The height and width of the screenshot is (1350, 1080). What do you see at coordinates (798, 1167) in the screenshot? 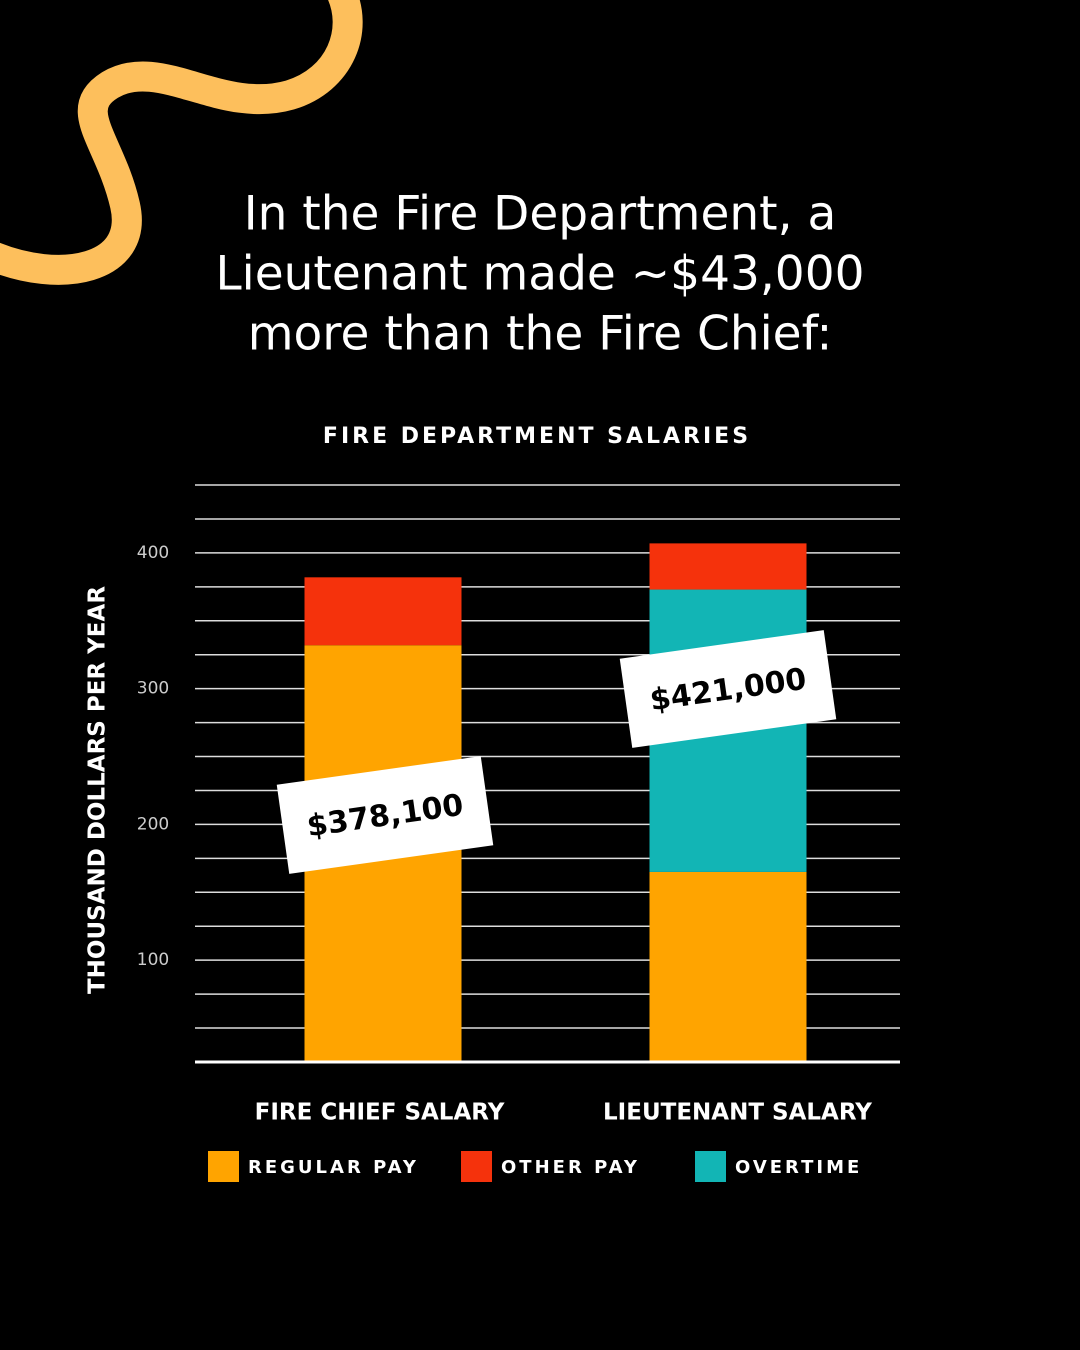
I see `legend-label: OVERTIME` at bounding box center [798, 1167].